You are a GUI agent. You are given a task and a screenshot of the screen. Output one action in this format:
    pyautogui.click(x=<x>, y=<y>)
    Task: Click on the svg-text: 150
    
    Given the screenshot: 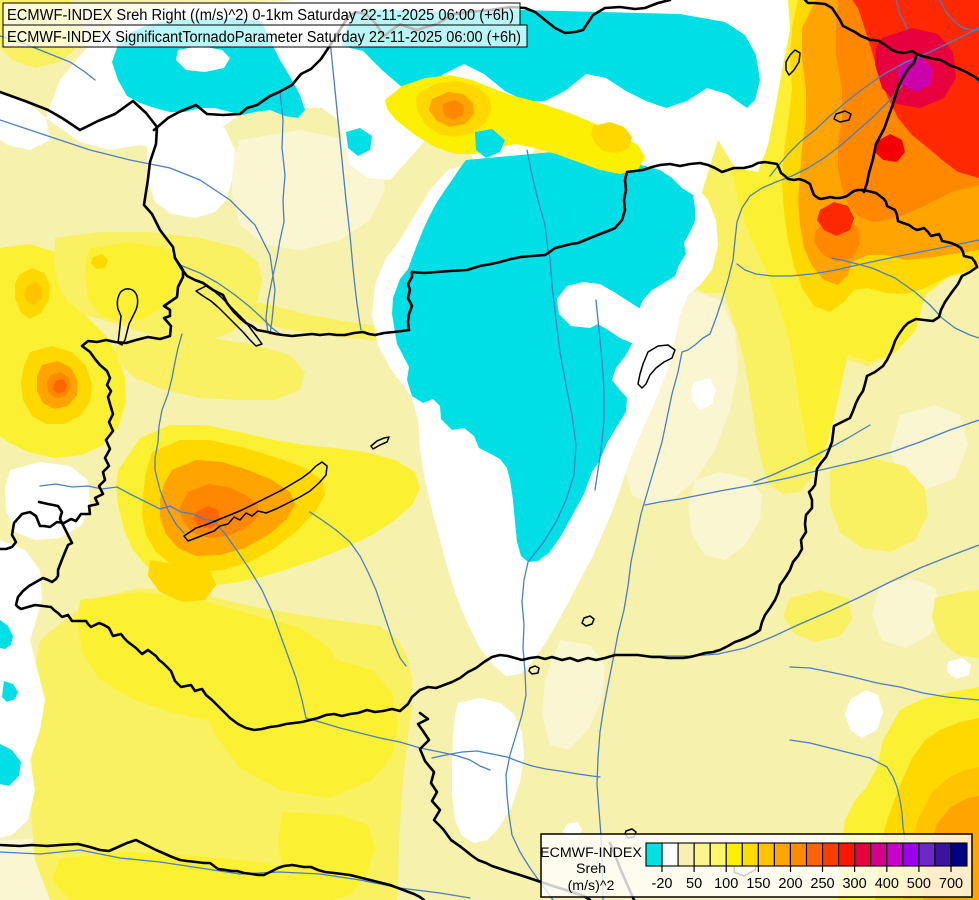 What is the action you would take?
    pyautogui.click(x=758, y=884)
    